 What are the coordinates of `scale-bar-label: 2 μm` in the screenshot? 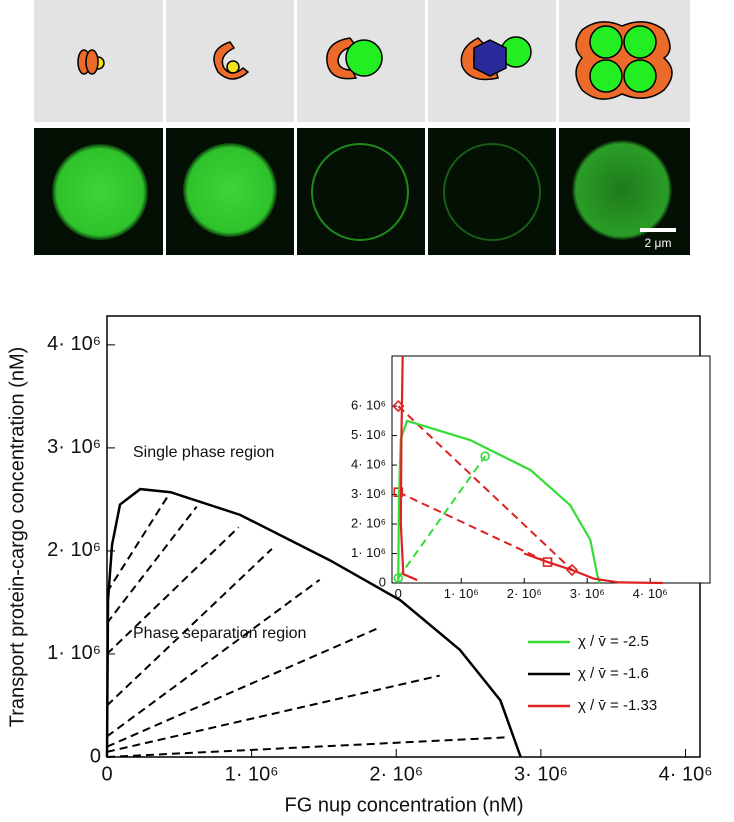 It's located at (658, 243).